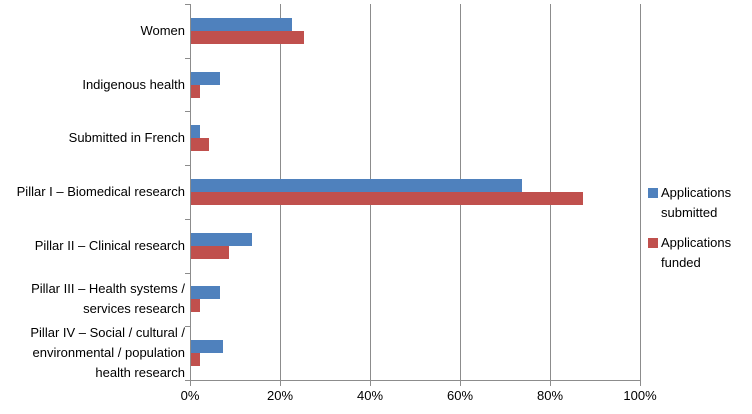 The width and height of the screenshot is (752, 414). What do you see at coordinates (356, 185) in the screenshot?
I see `bar-applications-submitted-pillar-i-biomedical-research` at bounding box center [356, 185].